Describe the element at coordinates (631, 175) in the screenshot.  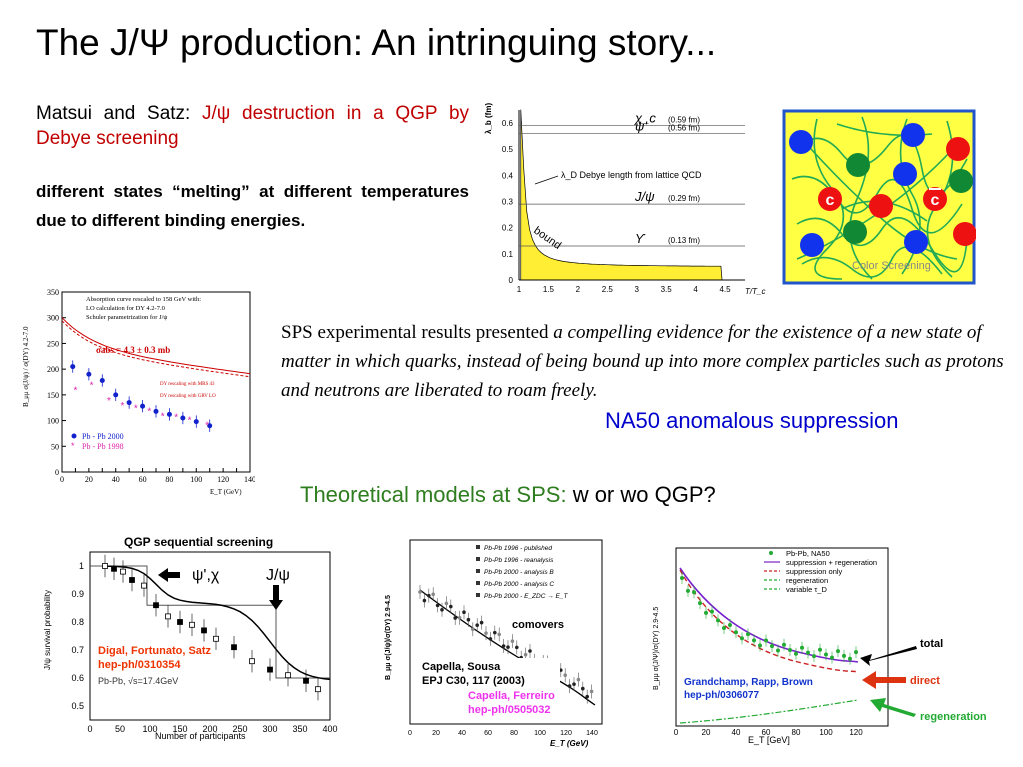
I see `debye-annotation: λ_D Debye length from lattice QCD` at that location.